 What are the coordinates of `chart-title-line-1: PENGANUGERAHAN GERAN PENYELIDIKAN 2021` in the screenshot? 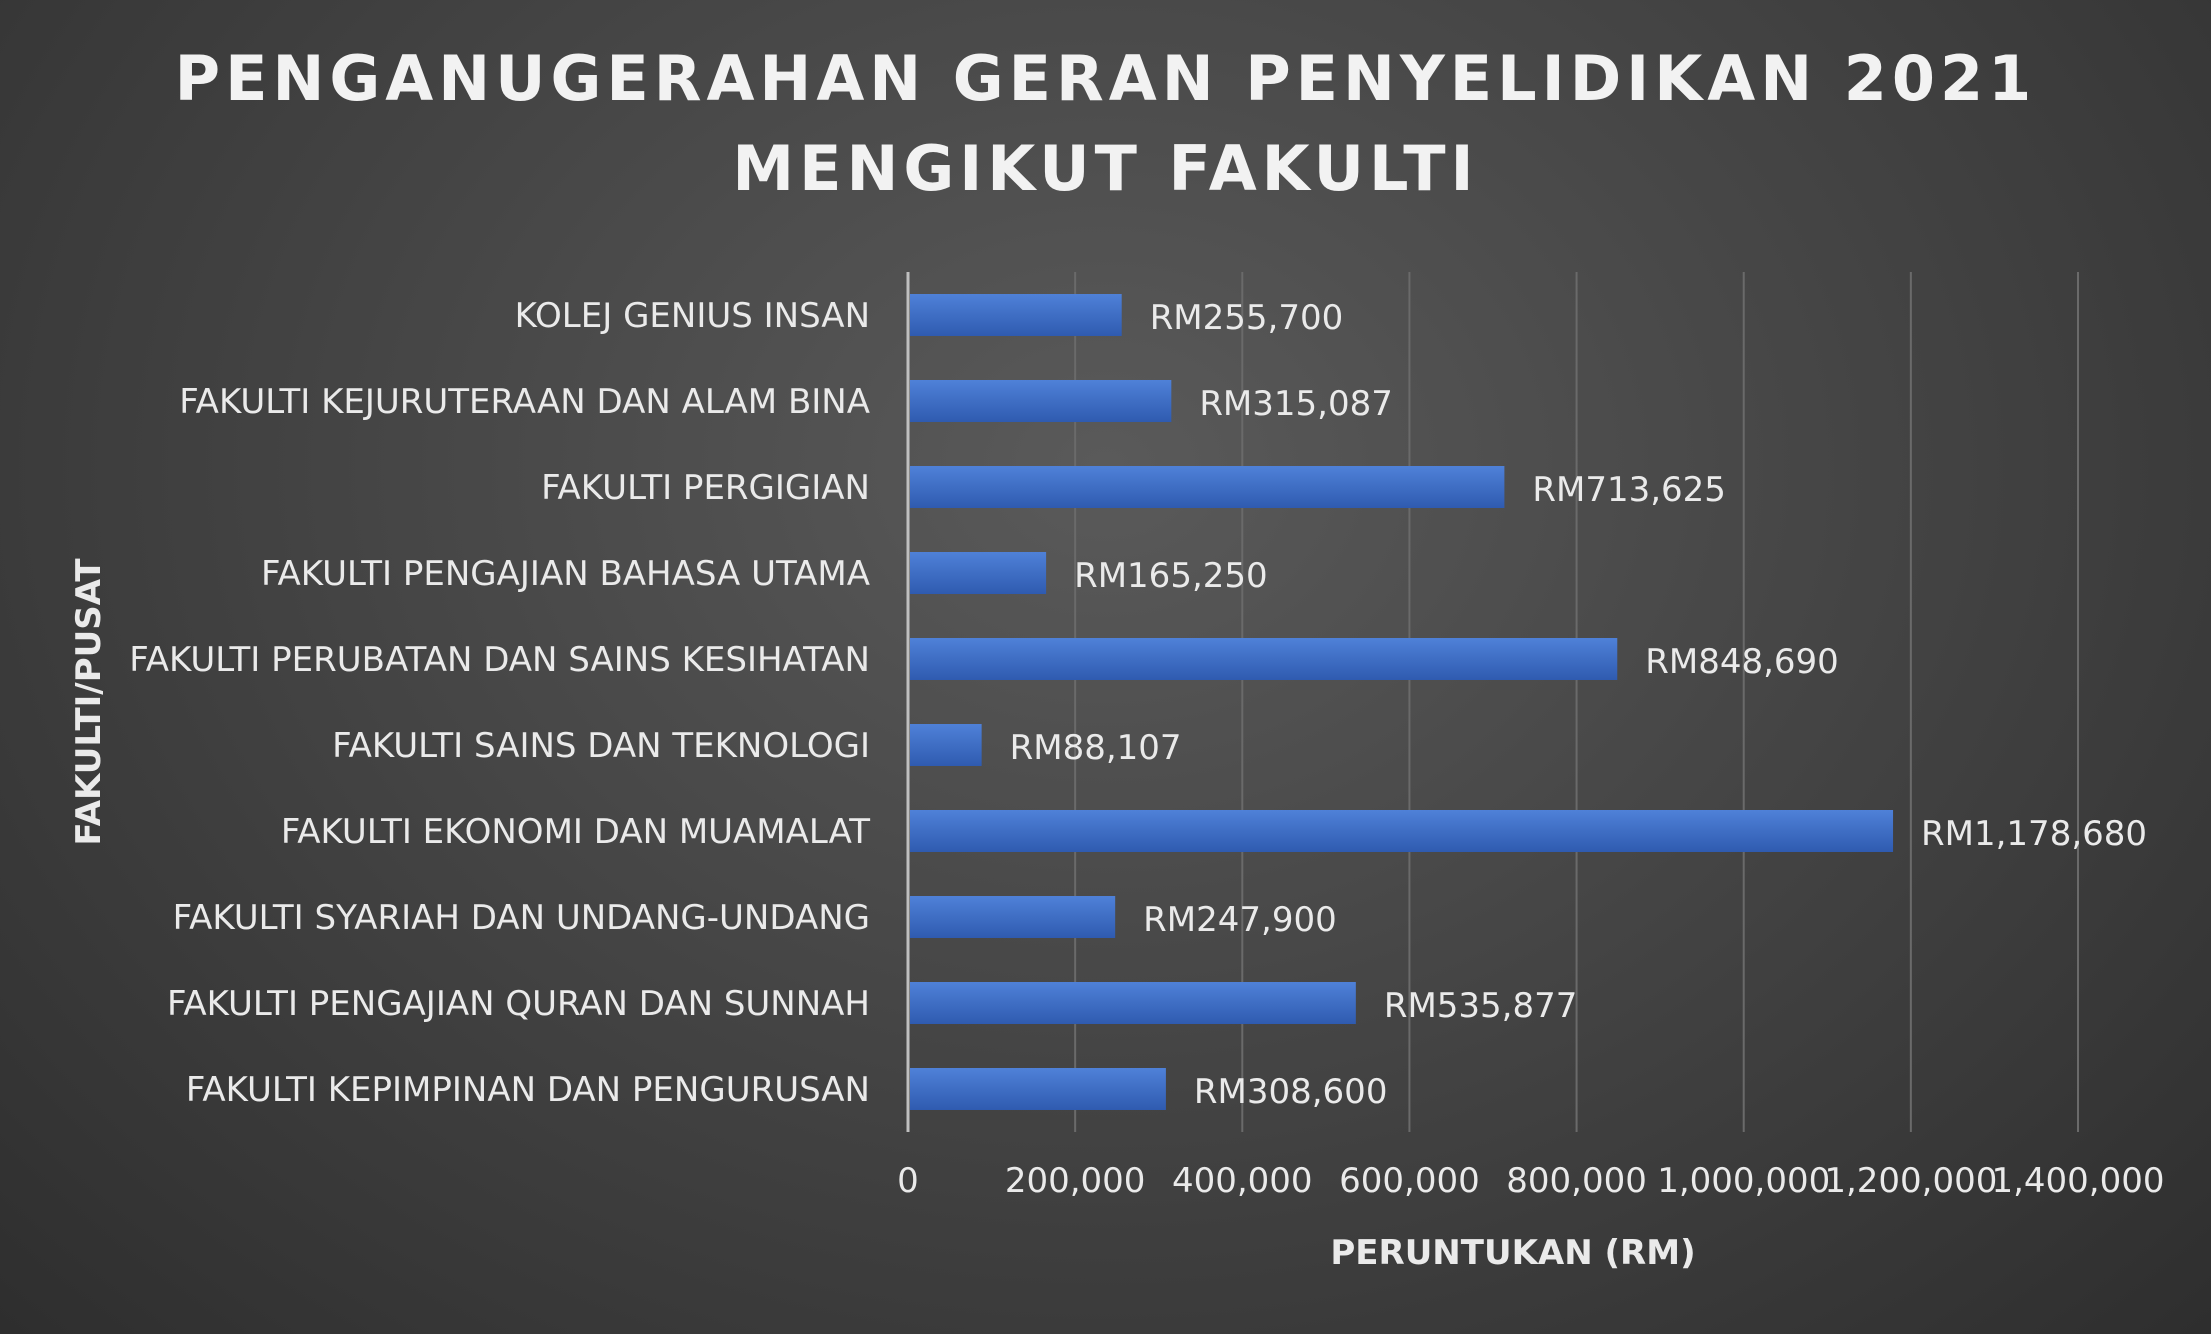 It's located at (1105, 78).